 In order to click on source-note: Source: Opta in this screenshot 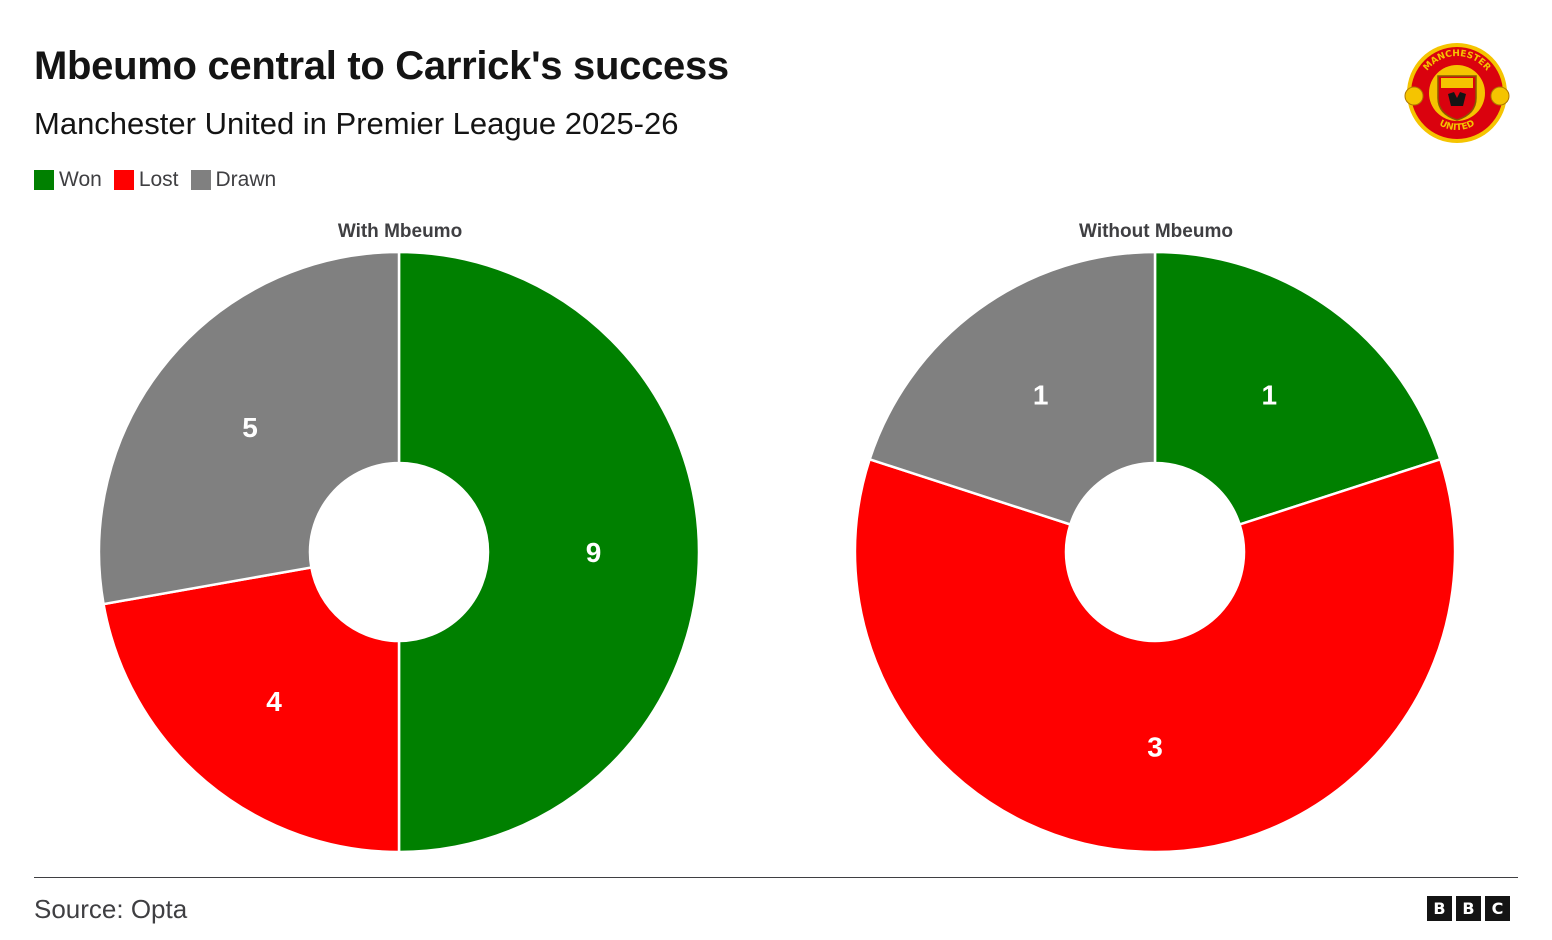, I will do `click(111, 909)`.